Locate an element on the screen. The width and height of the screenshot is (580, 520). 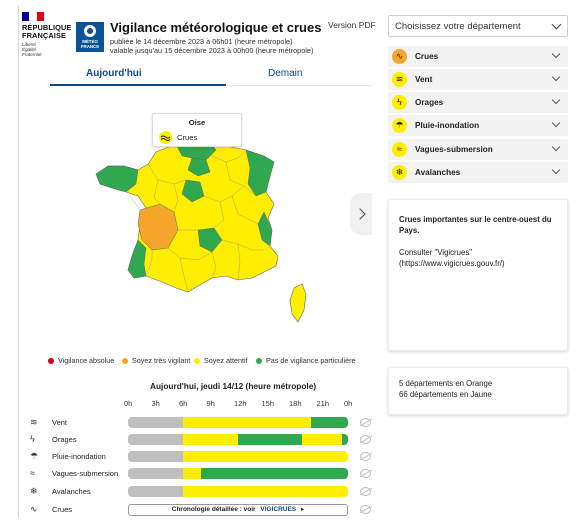
timeline-hour-label: 0h is located at coordinates (348, 403).